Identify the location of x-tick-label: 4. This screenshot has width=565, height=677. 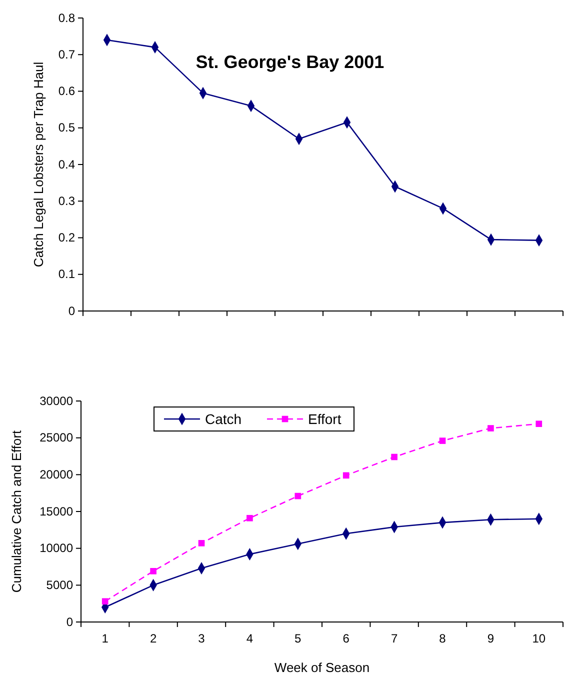
(250, 639).